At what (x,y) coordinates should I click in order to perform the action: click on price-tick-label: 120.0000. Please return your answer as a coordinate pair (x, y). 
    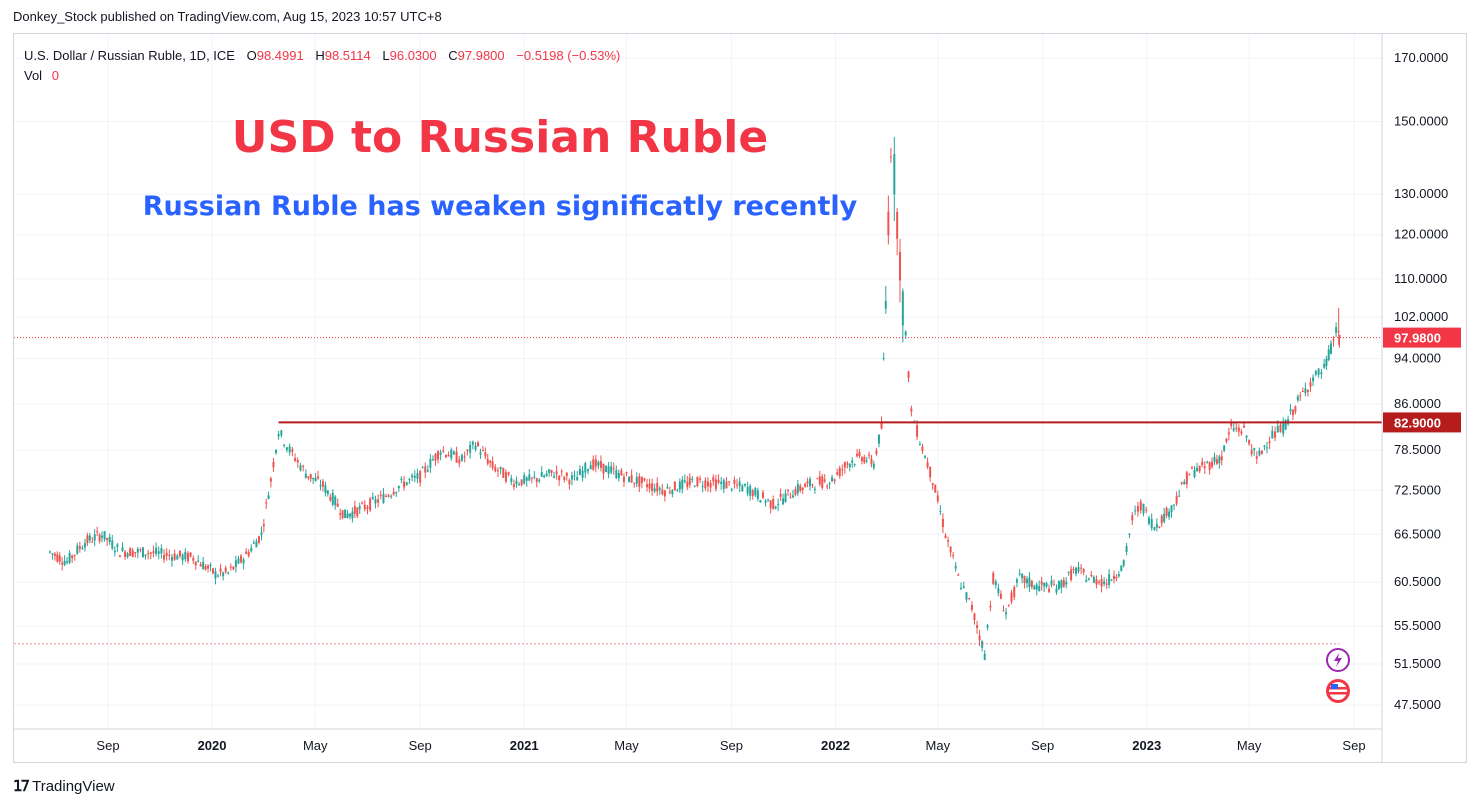
    Looking at the image, I should click on (1421, 234).